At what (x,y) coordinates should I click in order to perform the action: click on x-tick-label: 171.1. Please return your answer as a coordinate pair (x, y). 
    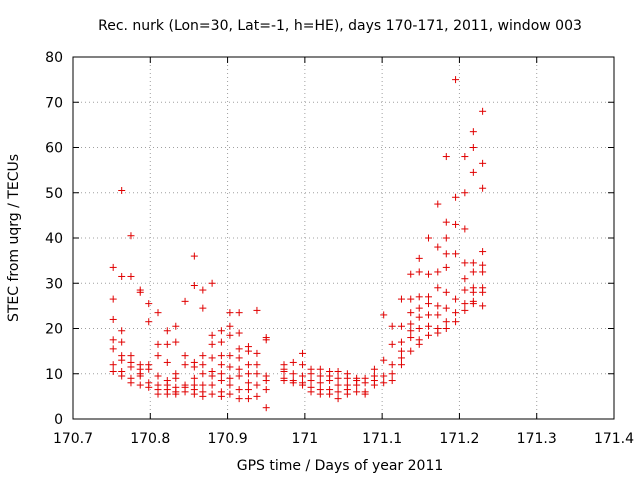
    Looking at the image, I should click on (382, 439).